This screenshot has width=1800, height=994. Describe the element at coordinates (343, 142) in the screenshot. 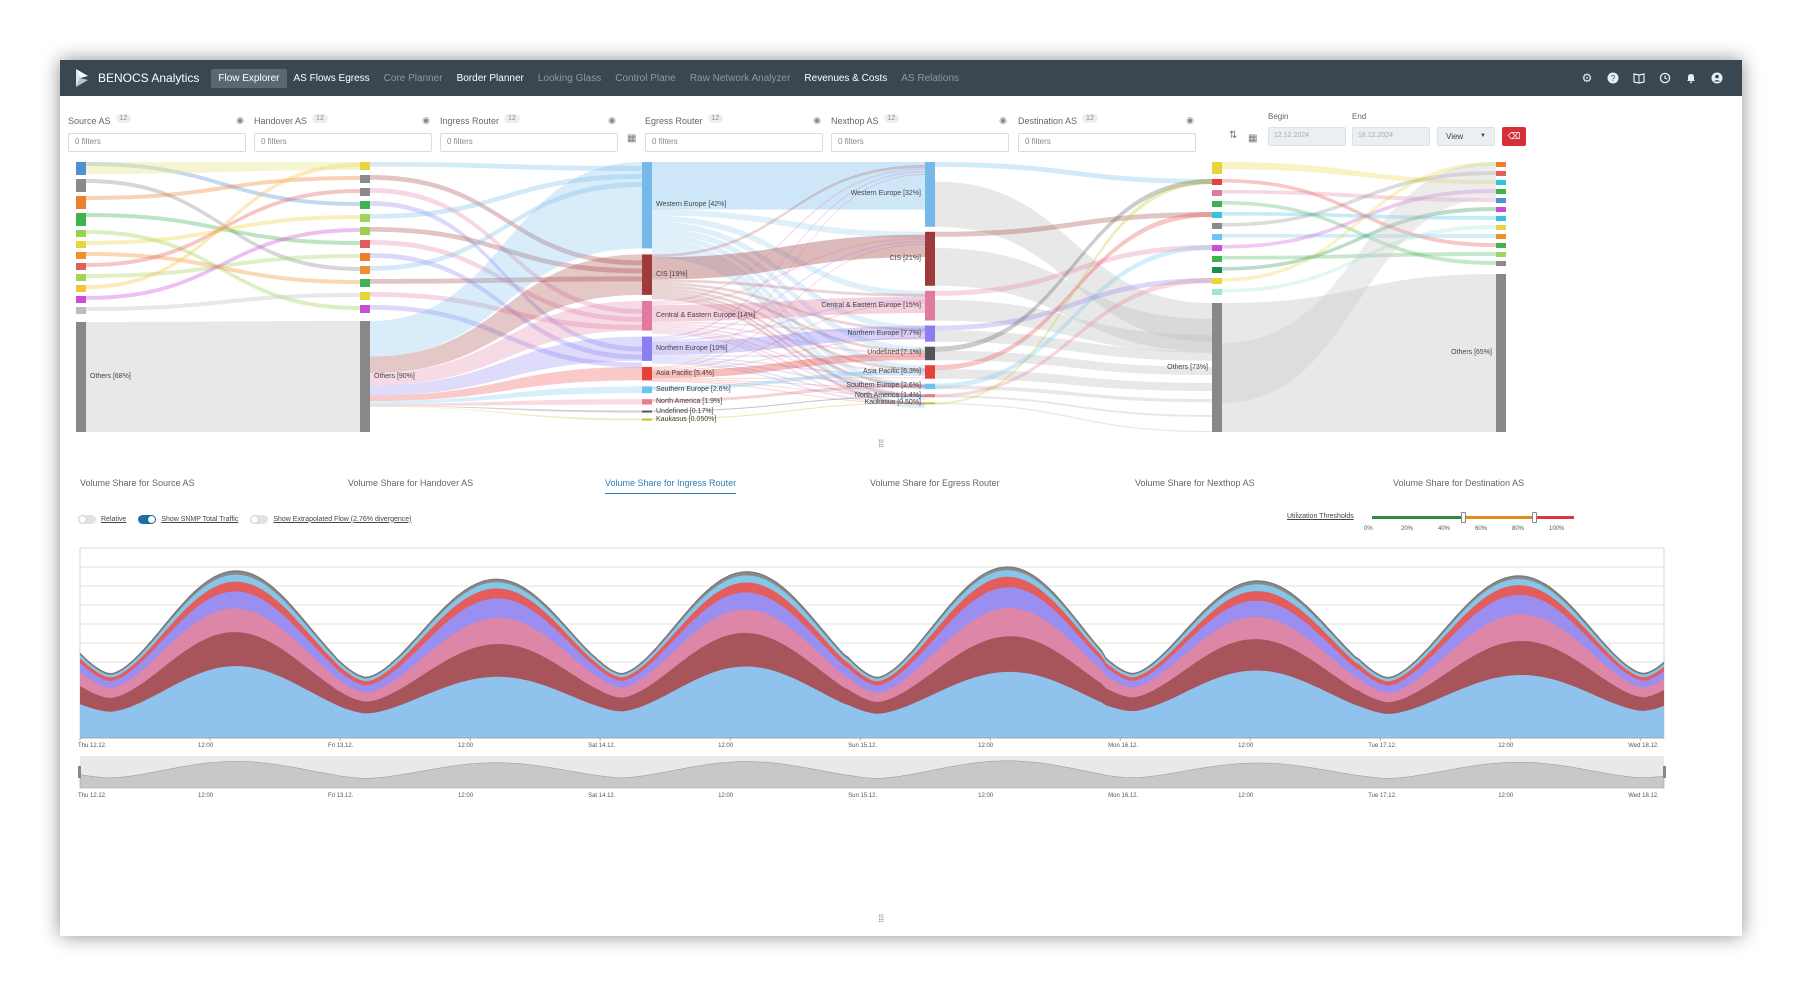

I see `filter-handover-as-input: 0 filters` at that location.